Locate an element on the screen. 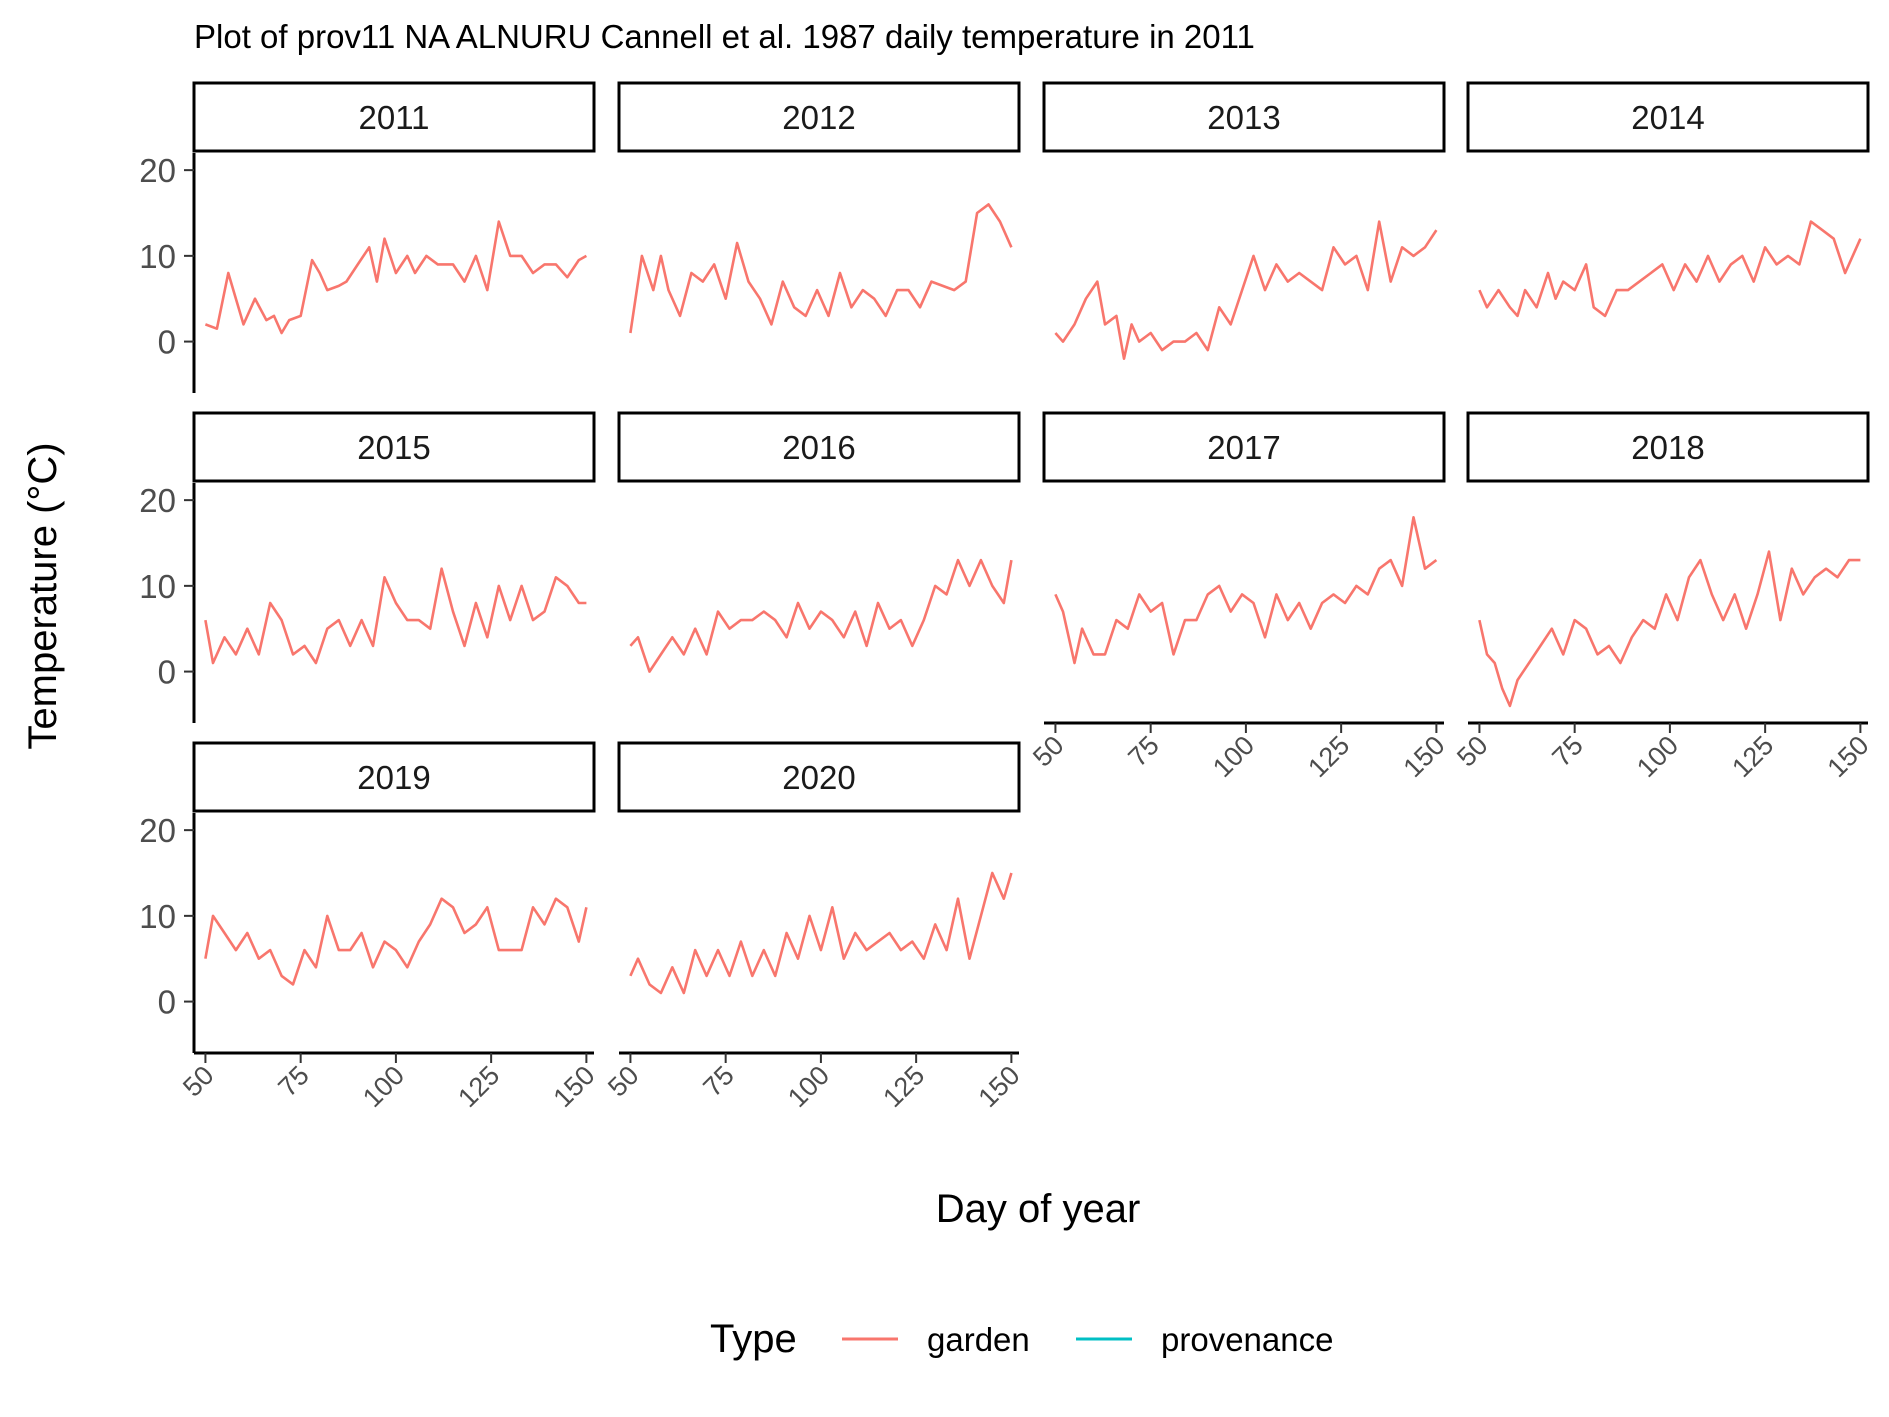 This screenshot has width=1889, height=1417. legend-label-garden: garden is located at coordinates (978, 1339).